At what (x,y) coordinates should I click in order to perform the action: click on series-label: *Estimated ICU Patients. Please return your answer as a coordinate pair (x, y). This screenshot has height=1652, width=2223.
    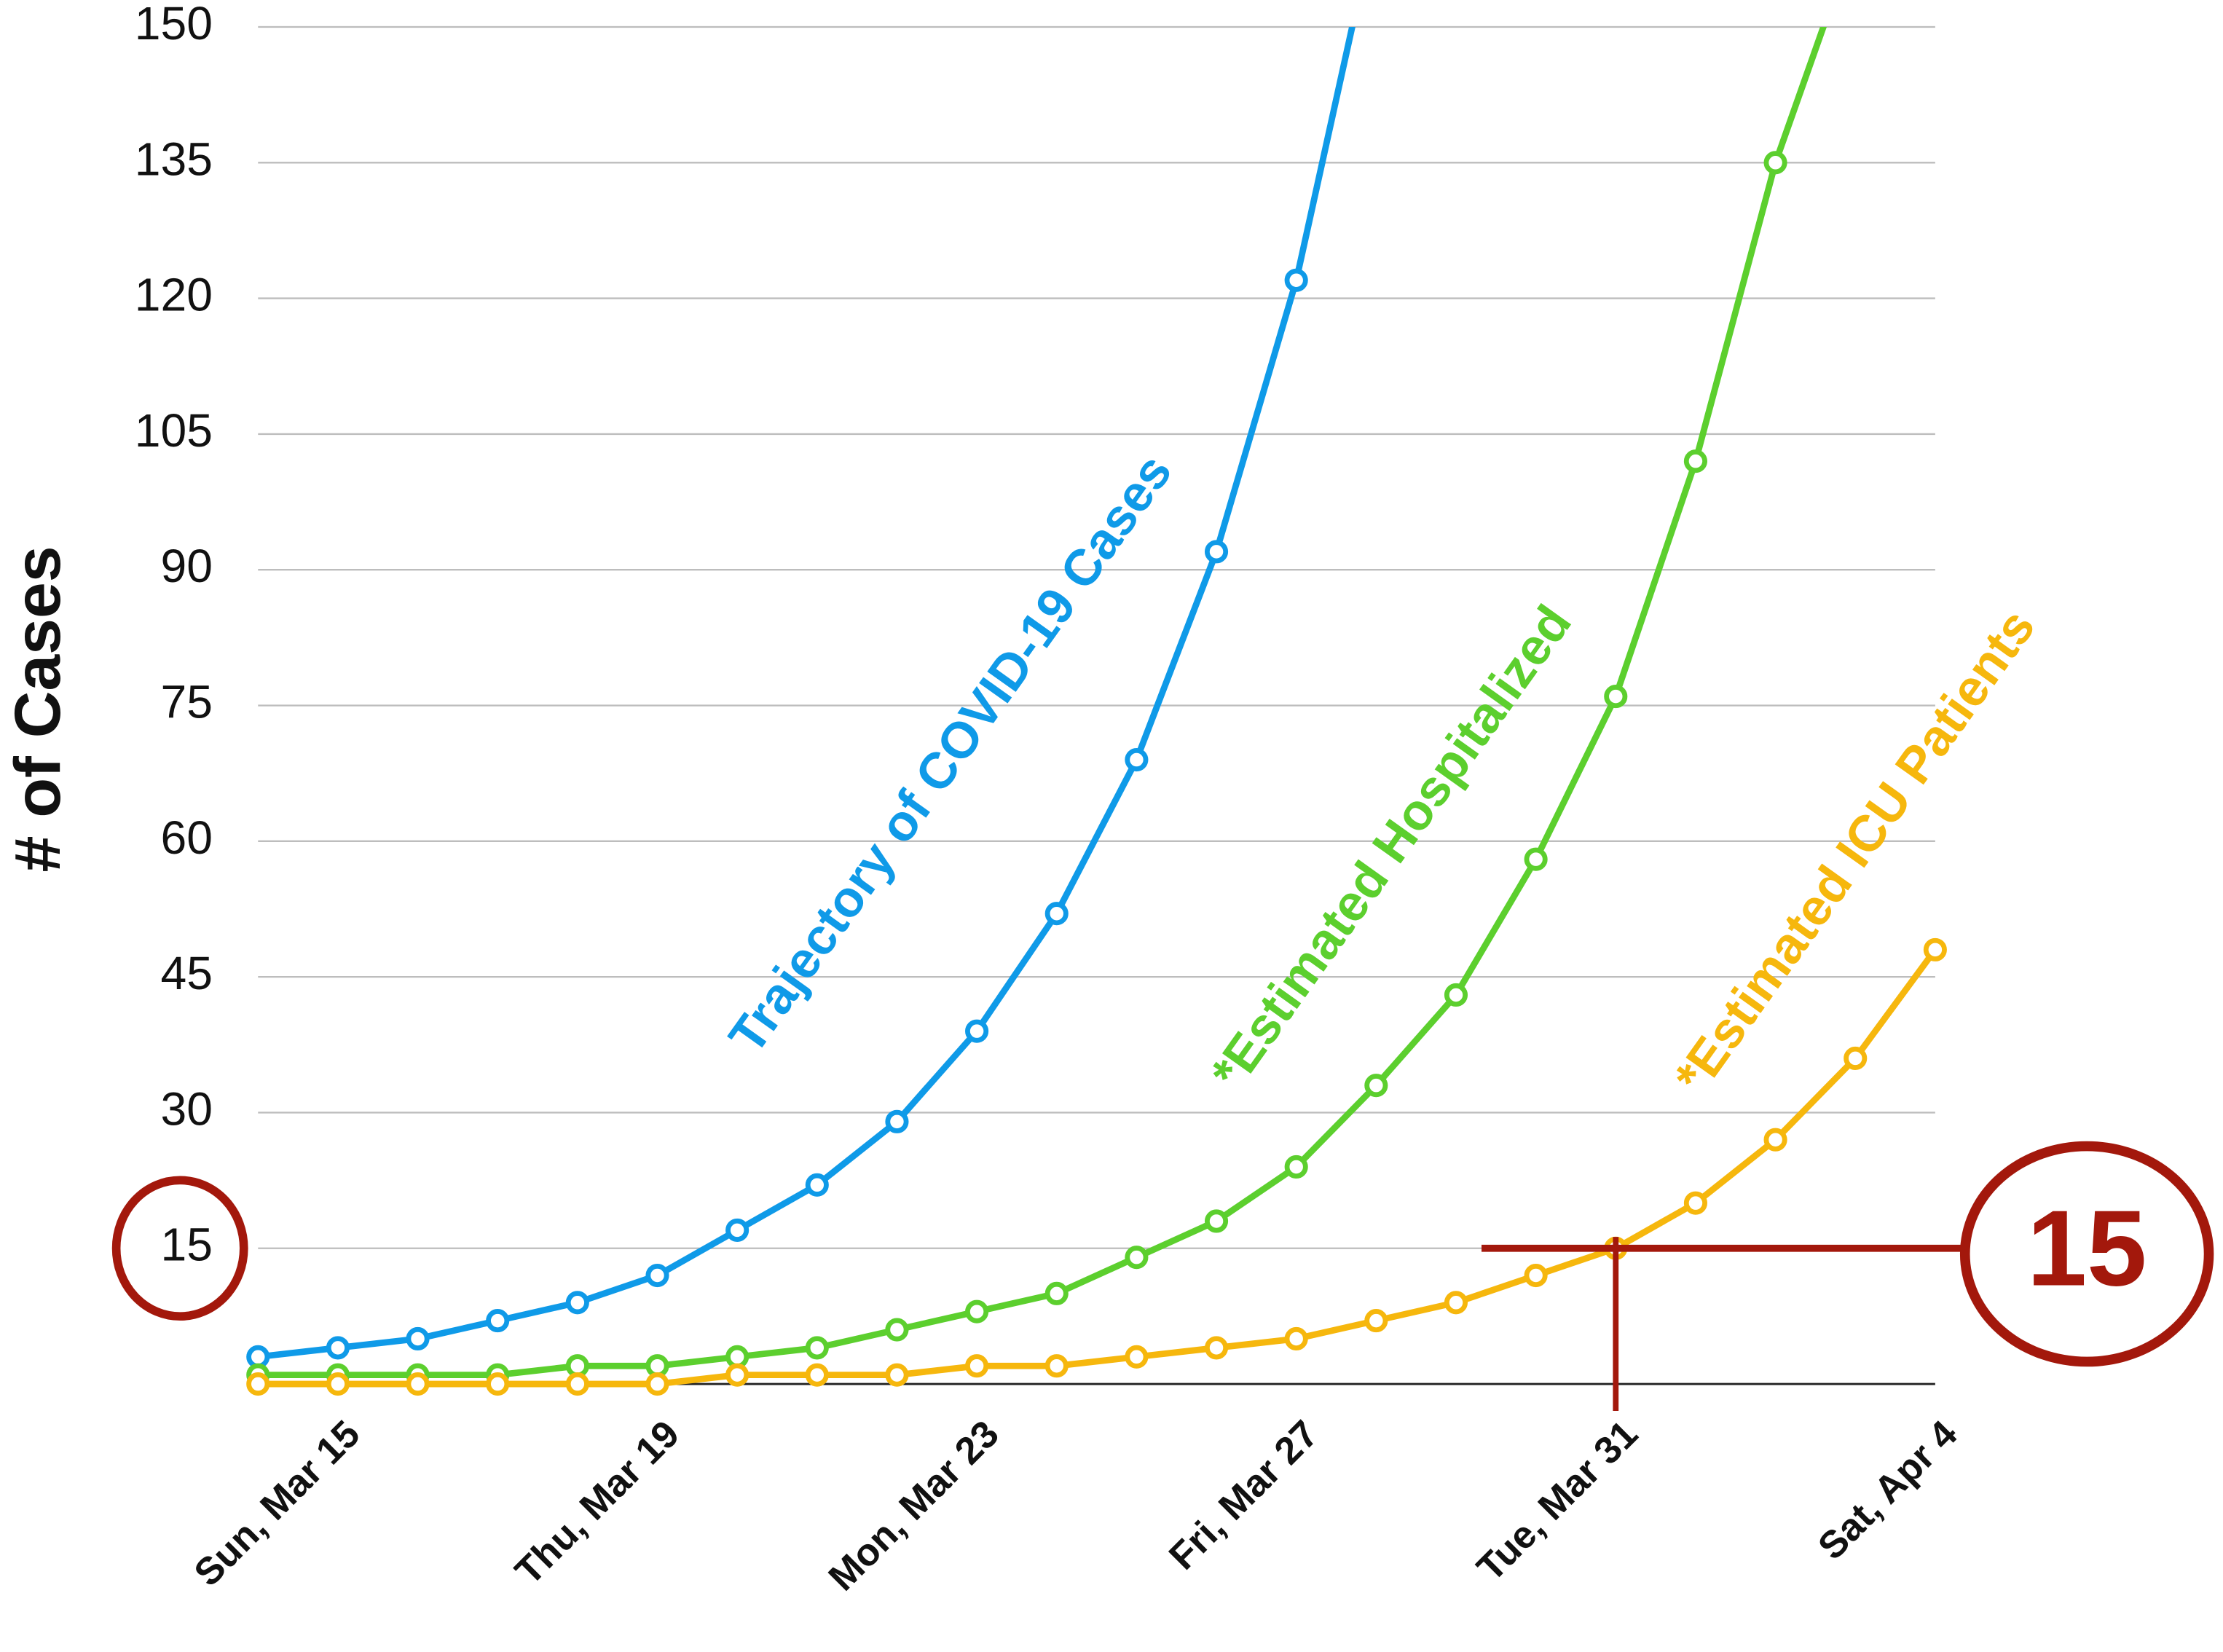
    Looking at the image, I should click on (1855, 851).